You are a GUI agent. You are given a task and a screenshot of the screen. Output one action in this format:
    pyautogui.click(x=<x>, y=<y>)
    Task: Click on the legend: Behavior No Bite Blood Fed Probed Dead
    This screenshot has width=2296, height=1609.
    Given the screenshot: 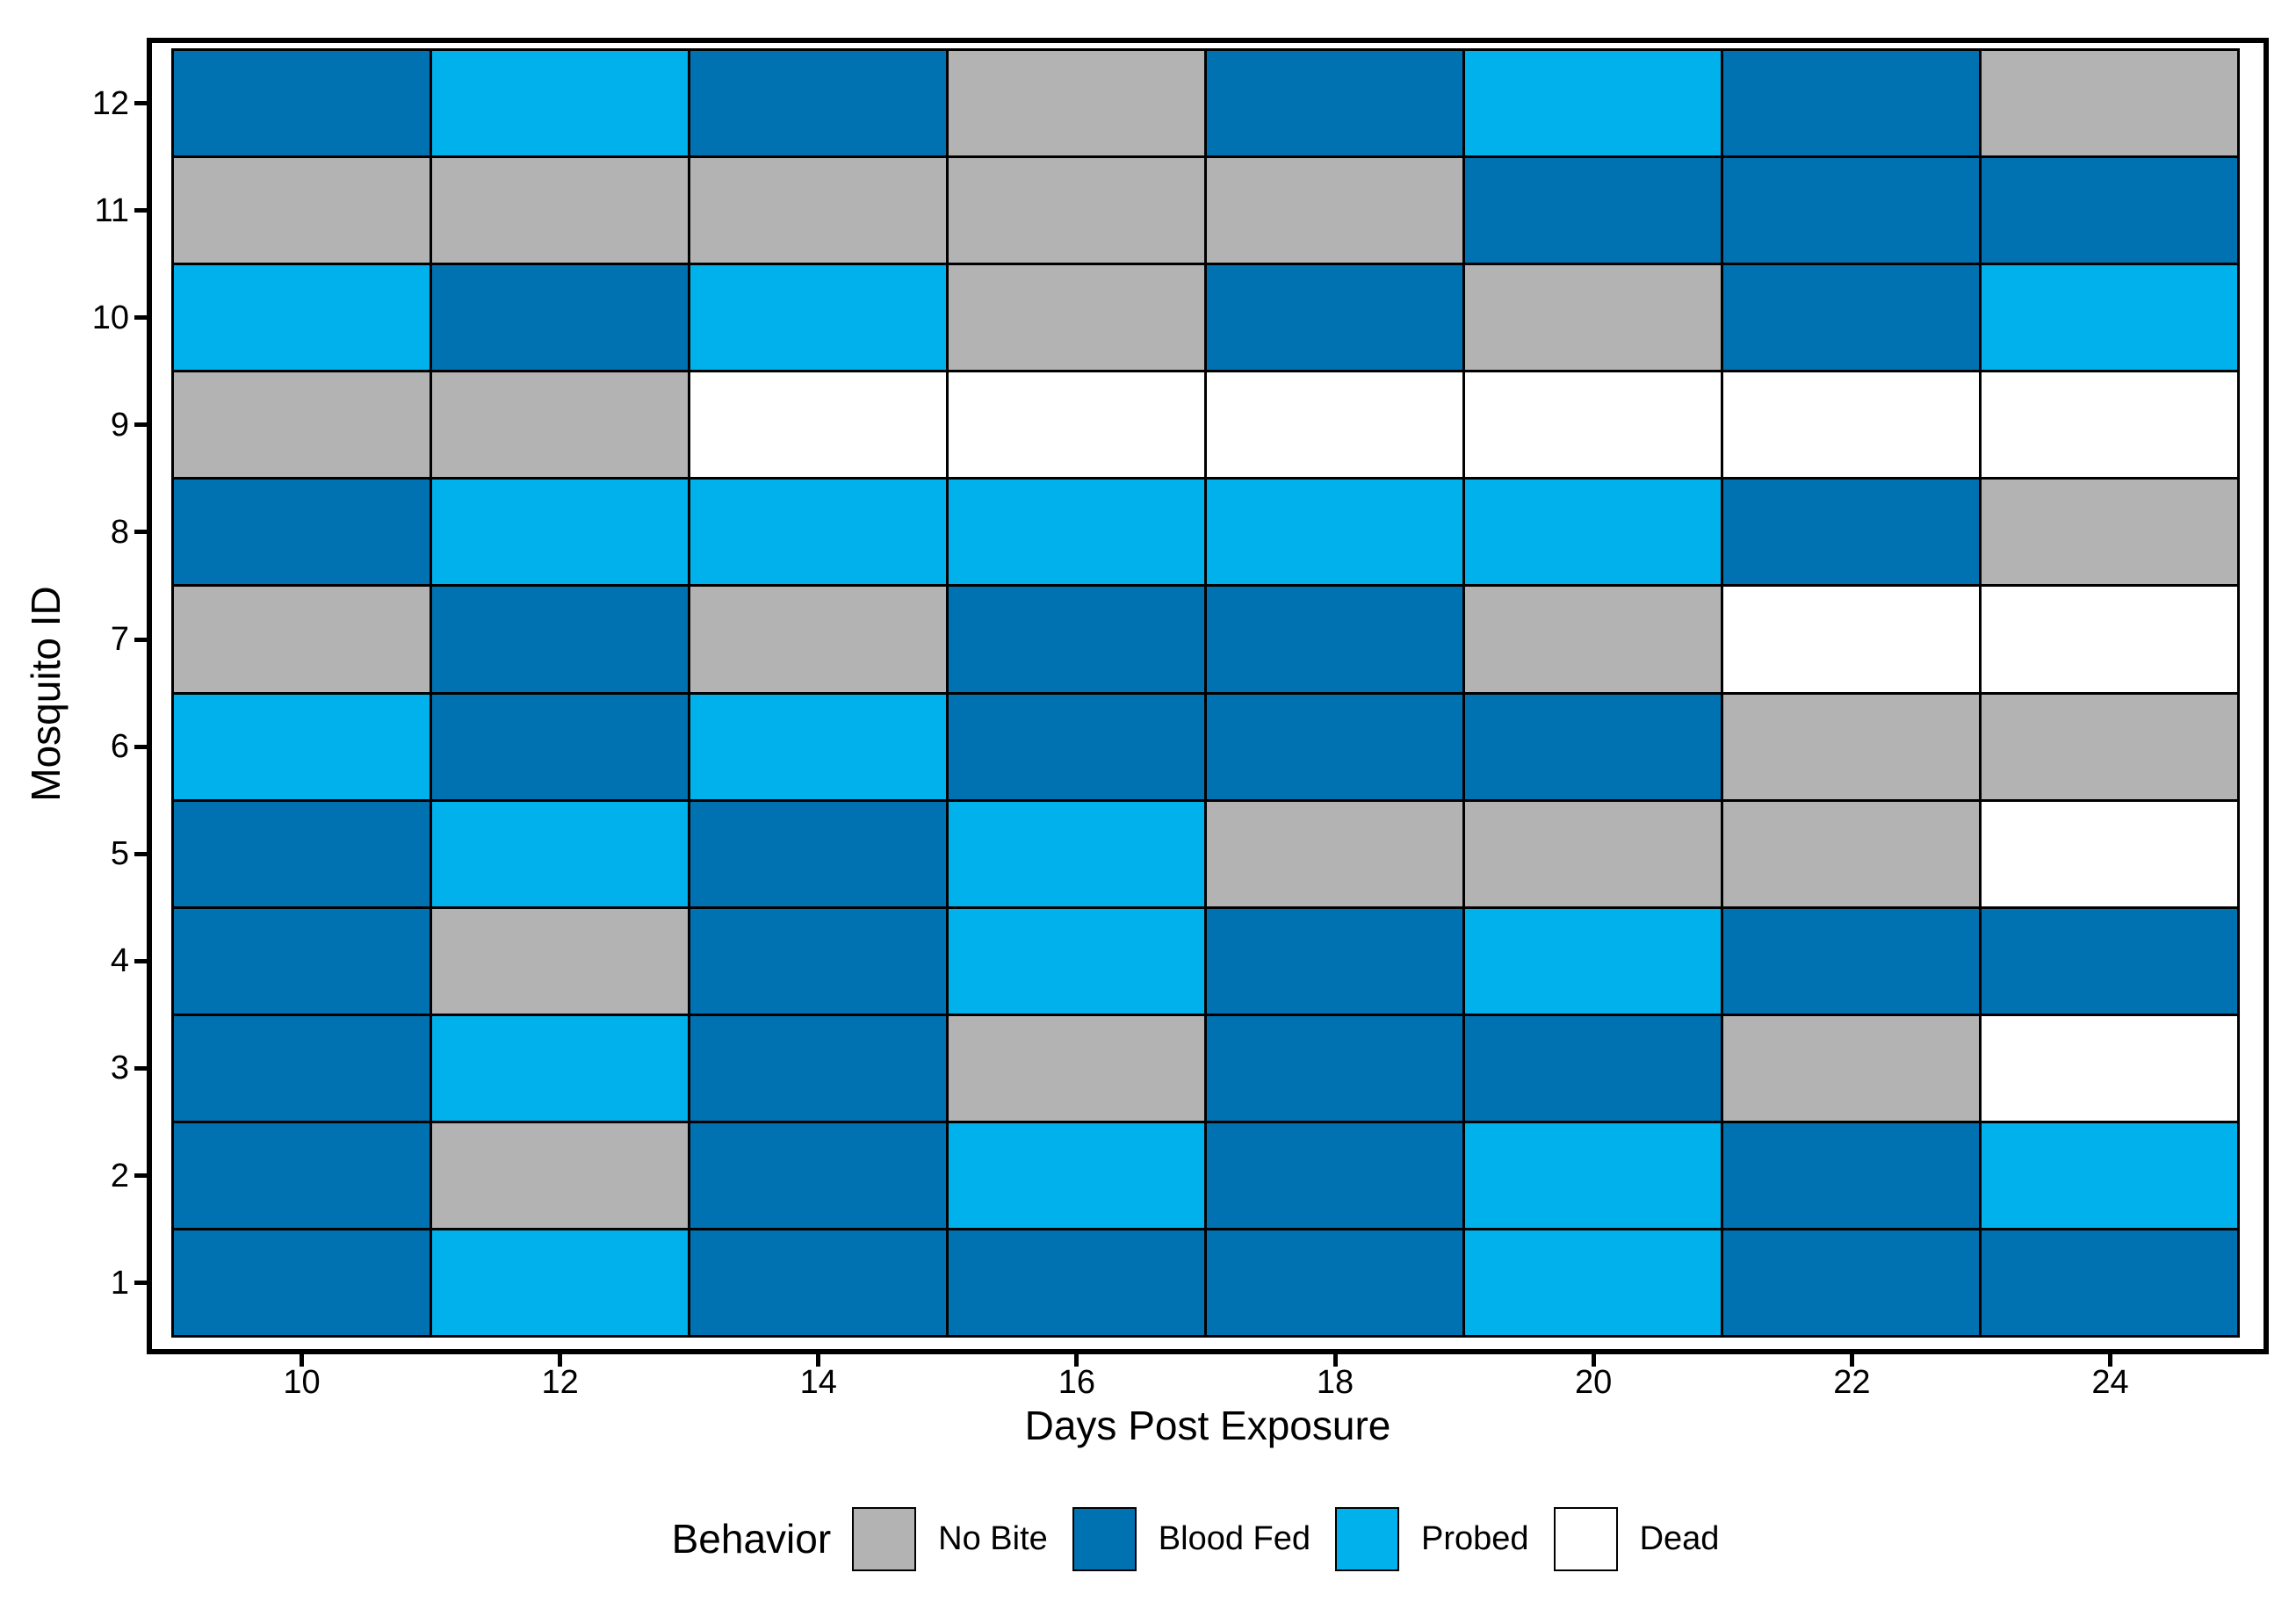 What is the action you would take?
    pyautogui.click(x=1208, y=1539)
    